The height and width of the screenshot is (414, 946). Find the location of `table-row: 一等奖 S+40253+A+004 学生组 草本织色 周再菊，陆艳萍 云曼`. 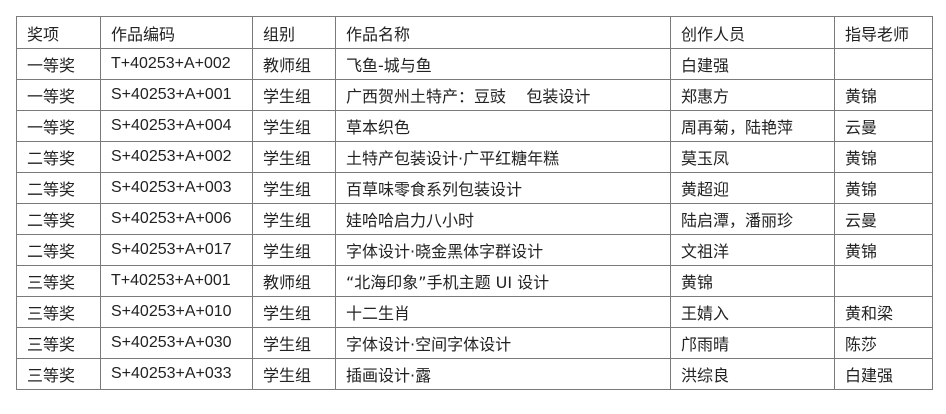

table-row: 一等奖 S+40253+A+004 学生组 草本织色 周再菊，陆艳萍 云曼 is located at coordinates (474, 126).